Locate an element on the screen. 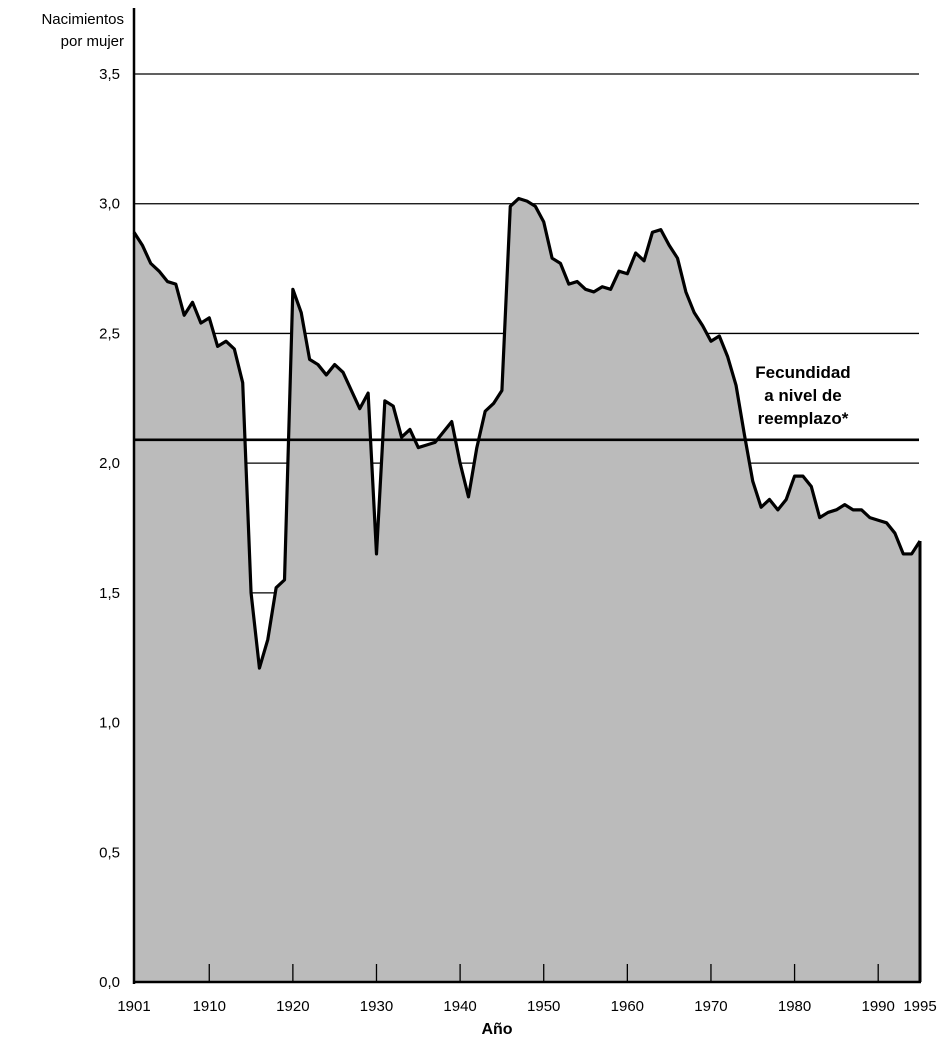  x-tick-label: 1940 is located at coordinates (459, 1006).